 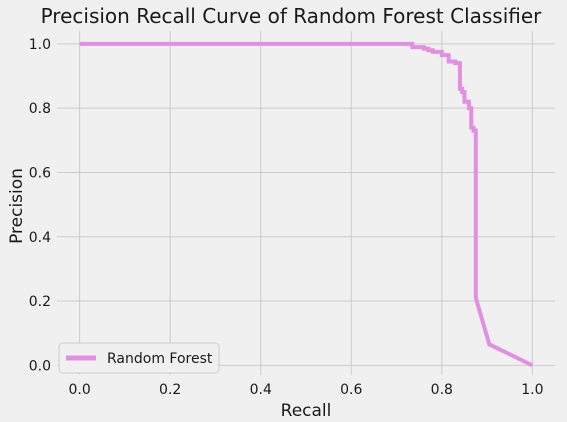 What do you see at coordinates (40, 45) in the screenshot?
I see `y-tick-label: 1.0` at bounding box center [40, 45].